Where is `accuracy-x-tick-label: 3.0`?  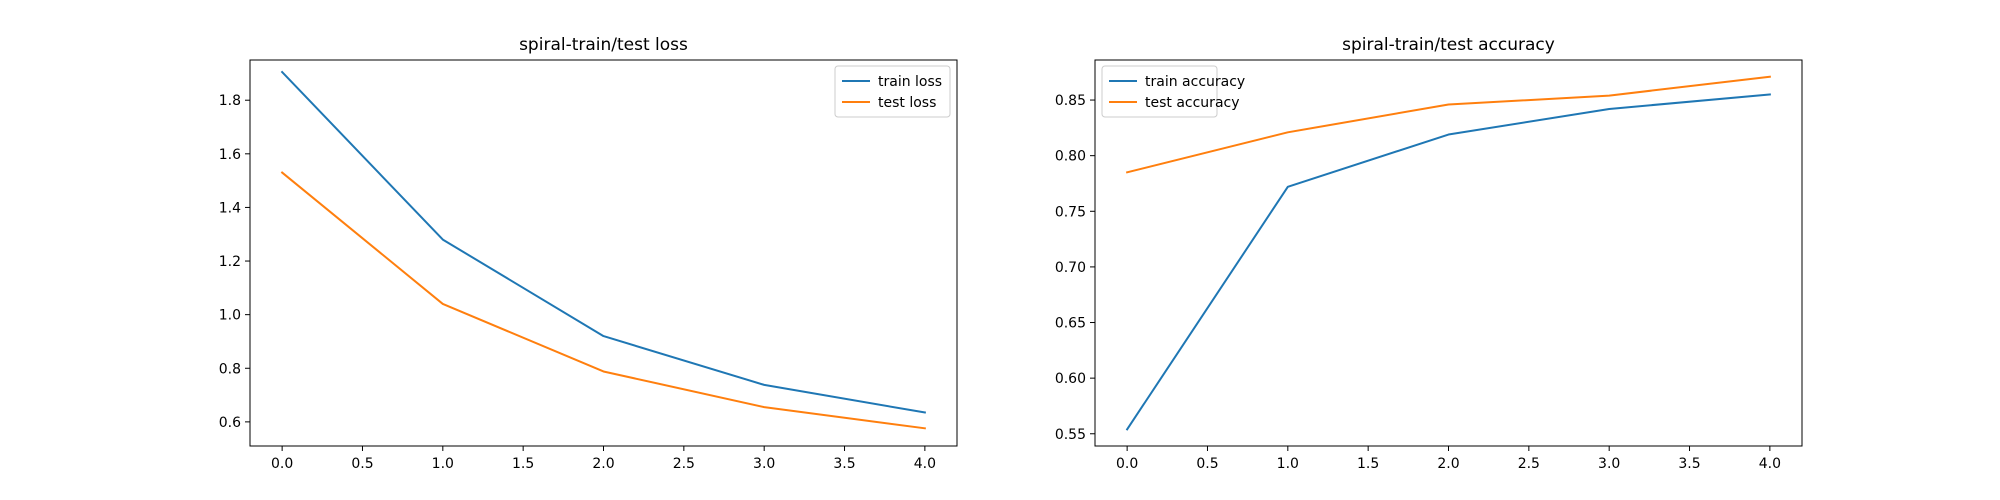 accuracy-x-tick-label: 3.0 is located at coordinates (1609, 464).